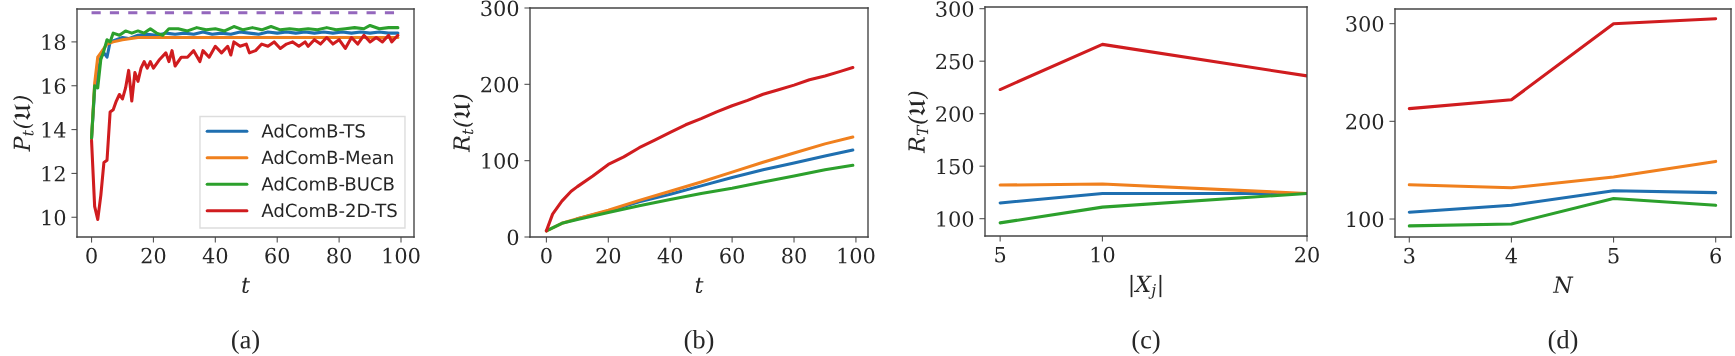 This screenshot has height=356, width=1735. What do you see at coordinates (1715, 255) in the screenshot?
I see `x-tick-label: 6` at bounding box center [1715, 255].